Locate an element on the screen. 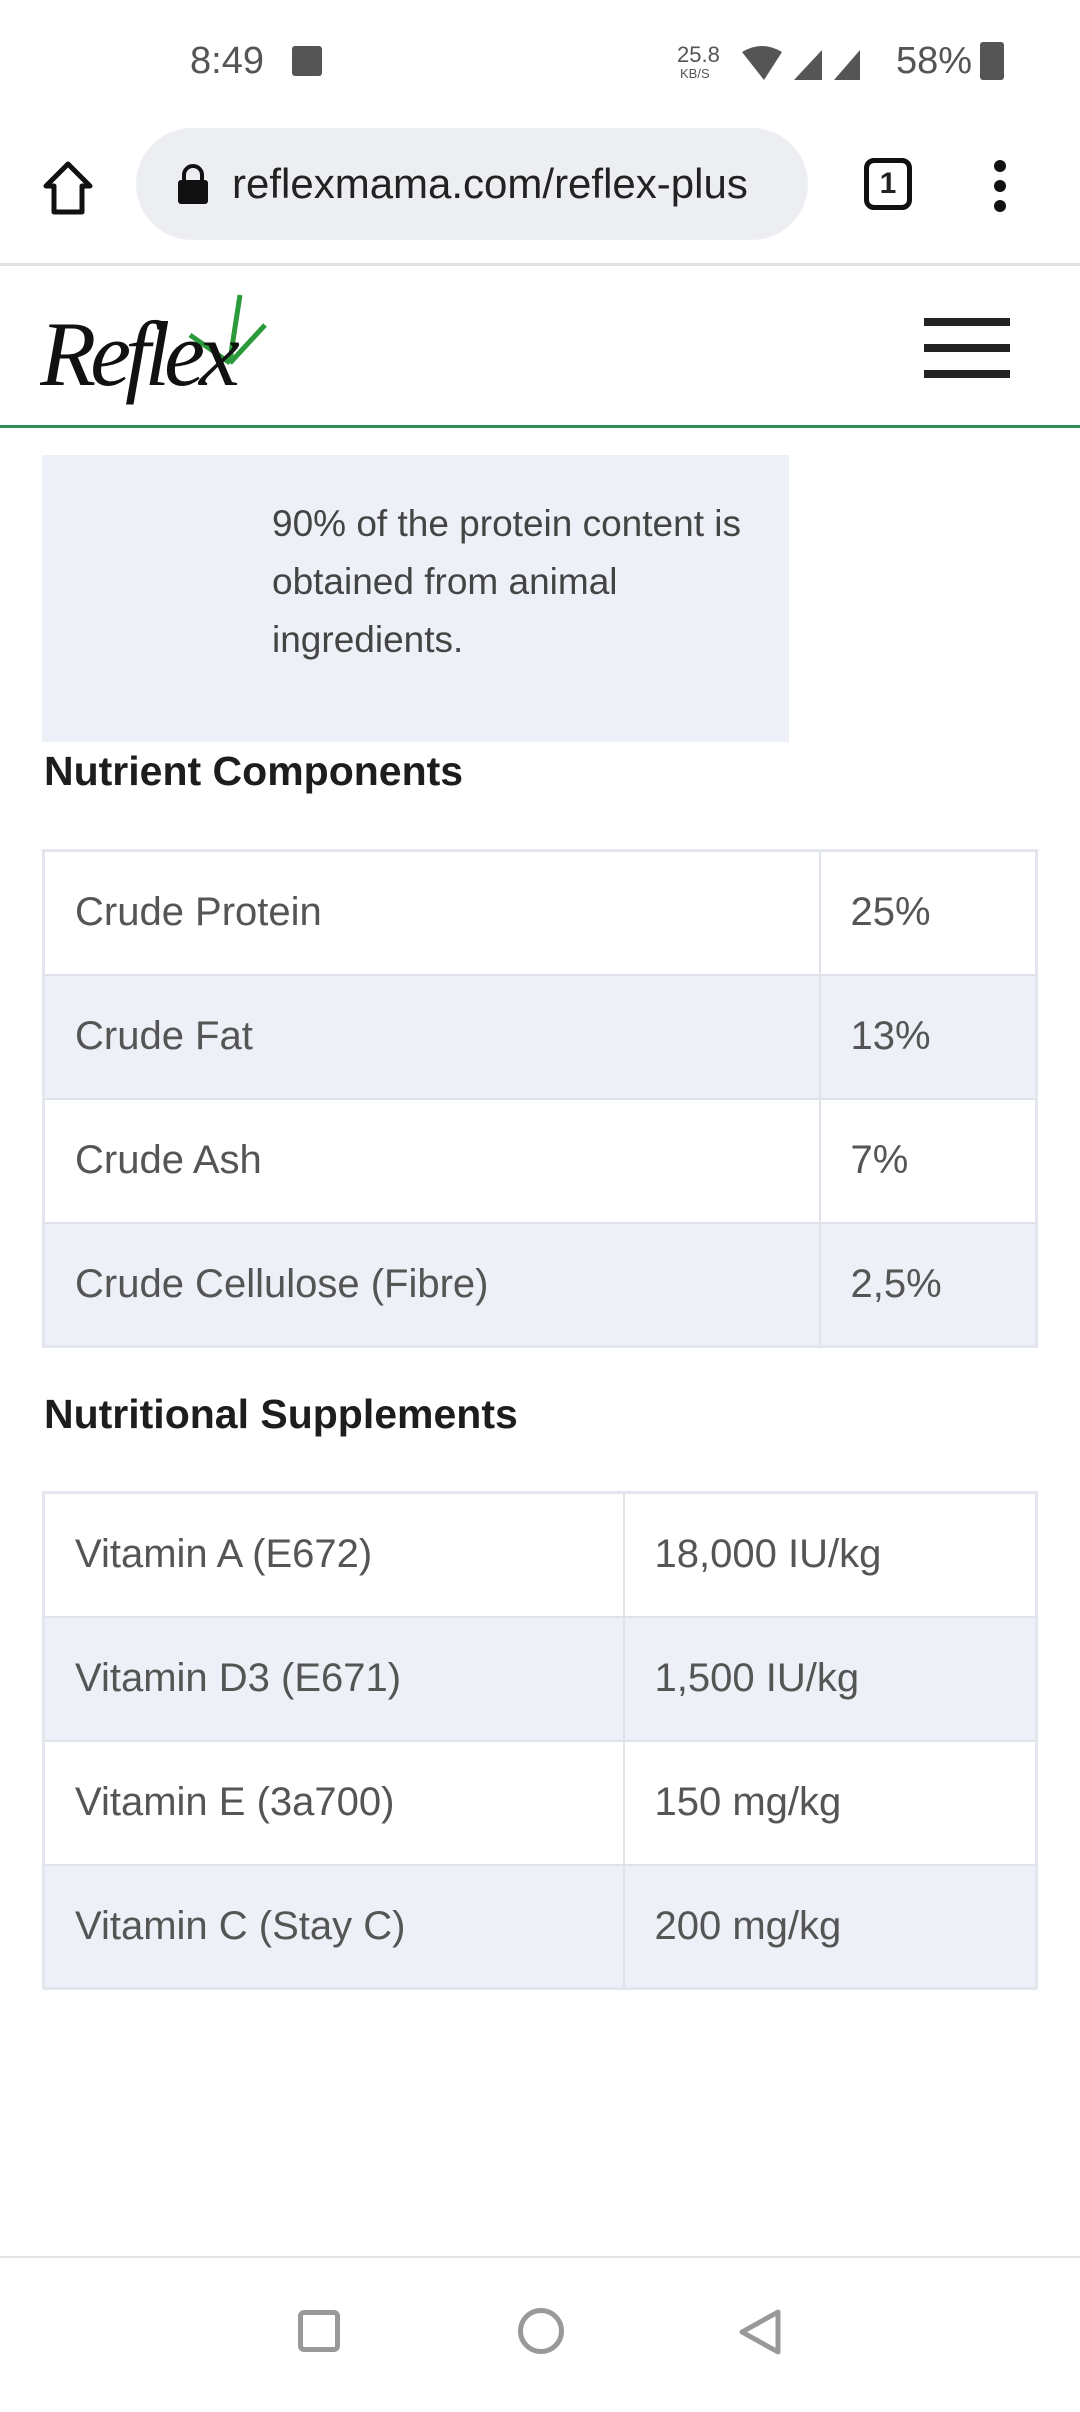 The image size is (1080, 2412). image-notification-icon is located at coordinates (307, 61).